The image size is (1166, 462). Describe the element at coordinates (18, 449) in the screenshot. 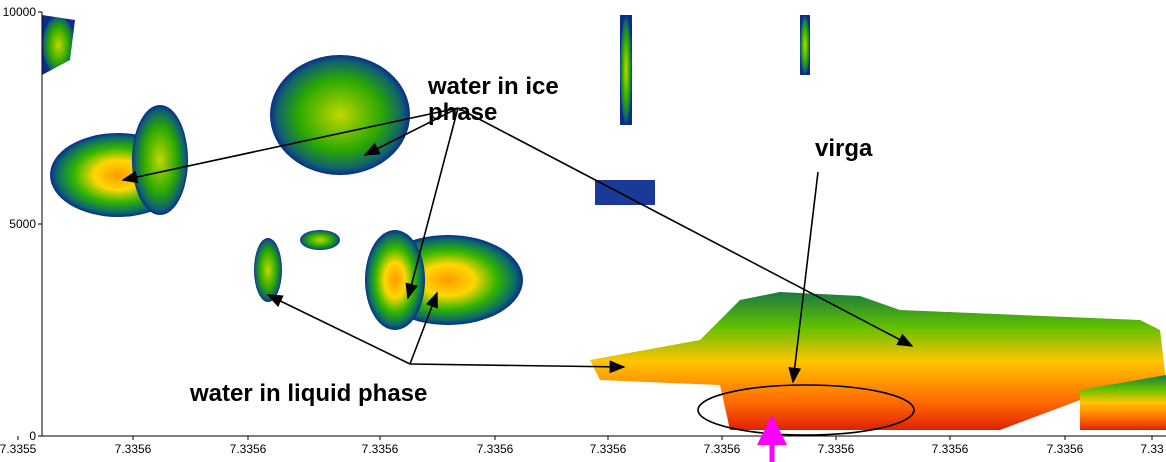

I see `x-tick-label: 7.3355` at that location.